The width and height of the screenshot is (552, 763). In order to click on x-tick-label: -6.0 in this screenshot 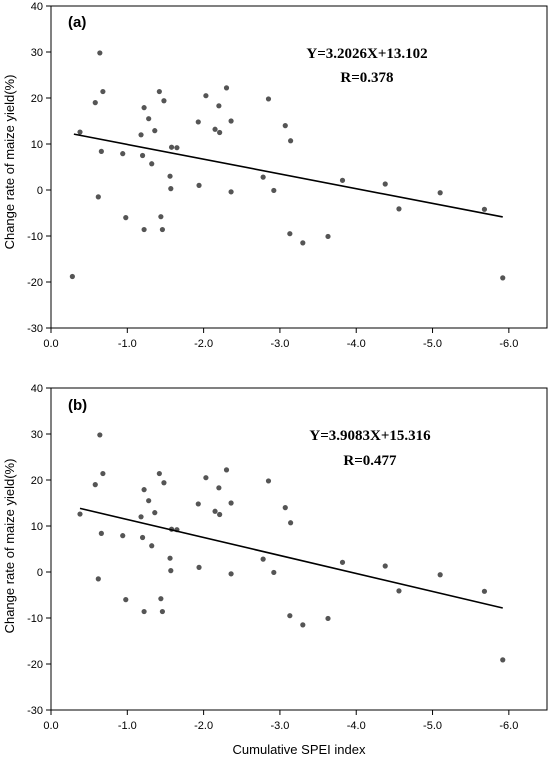, I will do `click(508, 726)`.